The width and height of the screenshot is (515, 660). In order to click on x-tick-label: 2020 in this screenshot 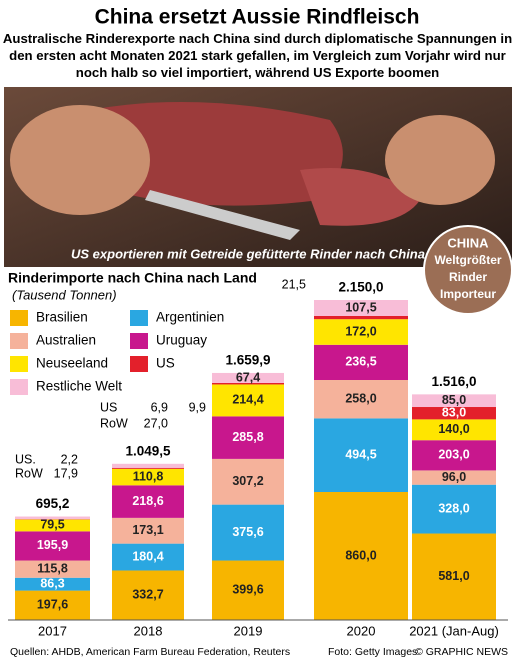, I will do `click(361, 630)`.